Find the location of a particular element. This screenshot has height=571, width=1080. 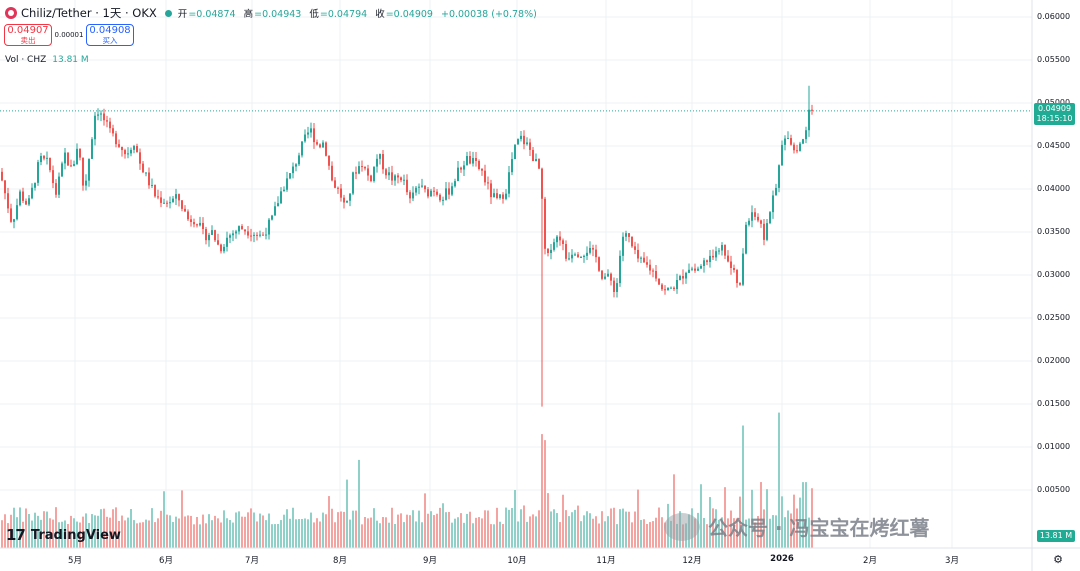

buy-label: 买入 is located at coordinates (110, 40).